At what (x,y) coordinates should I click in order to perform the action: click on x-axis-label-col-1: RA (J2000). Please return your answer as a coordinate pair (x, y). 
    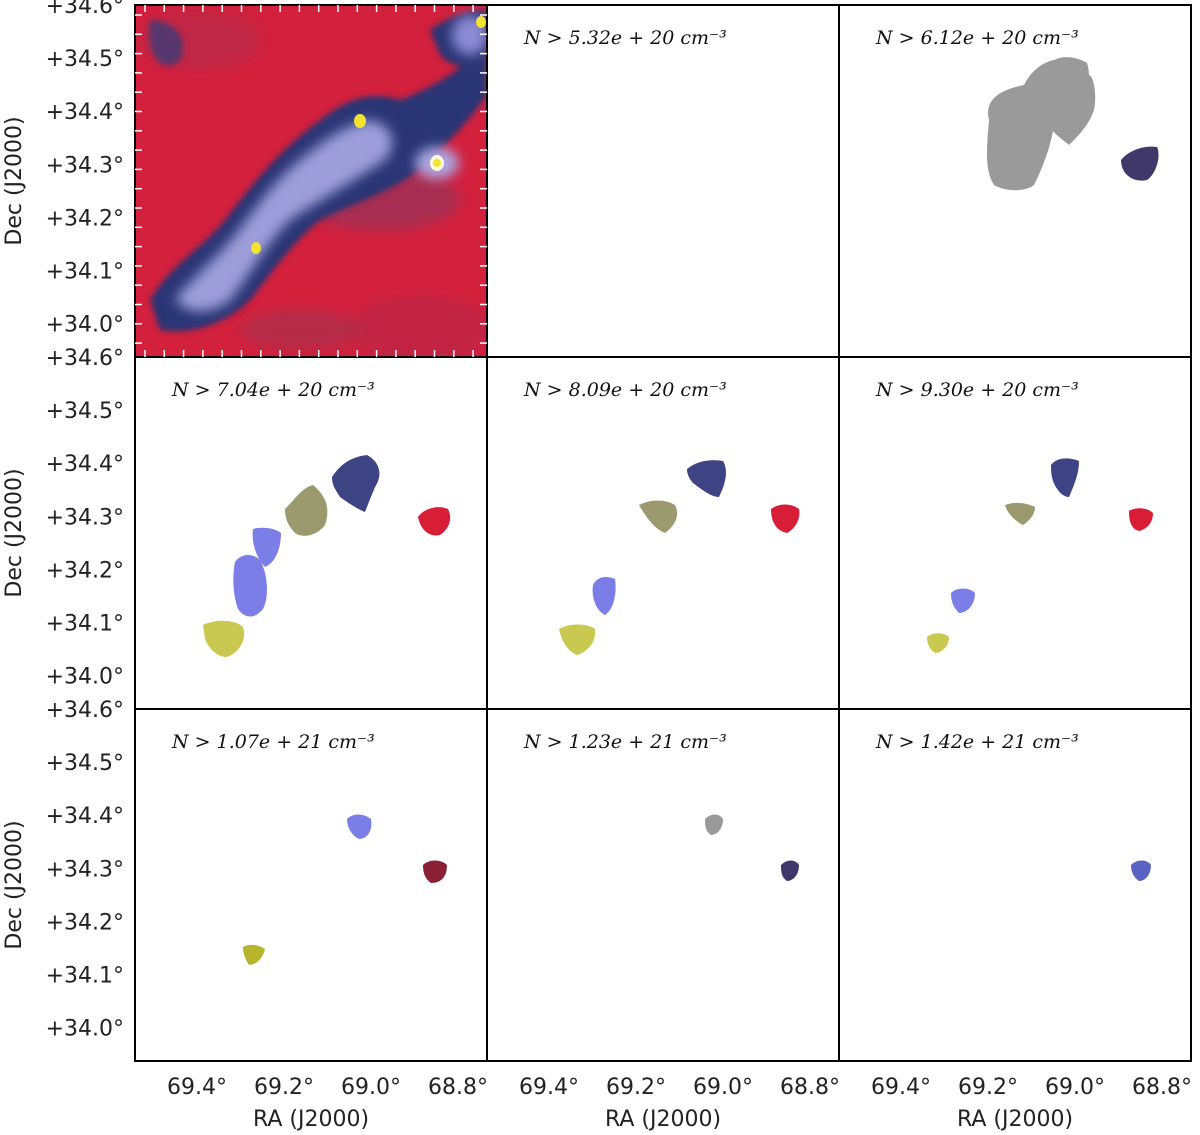
    Looking at the image, I should click on (311, 1119).